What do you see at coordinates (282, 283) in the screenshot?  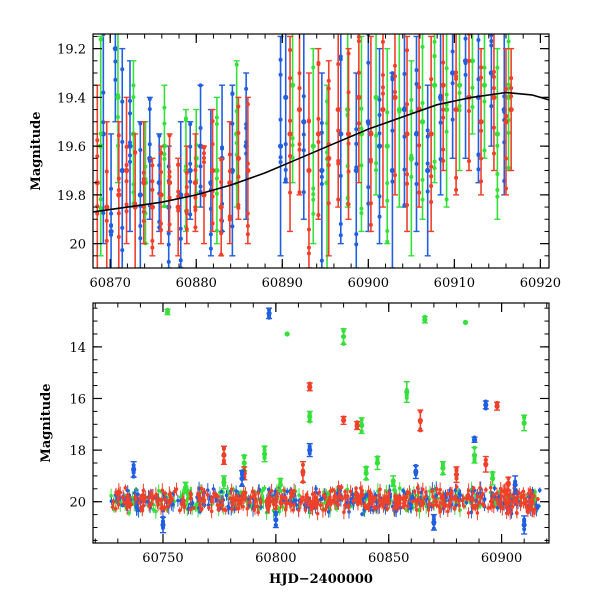 I see `x-tick-label: 60890` at bounding box center [282, 283].